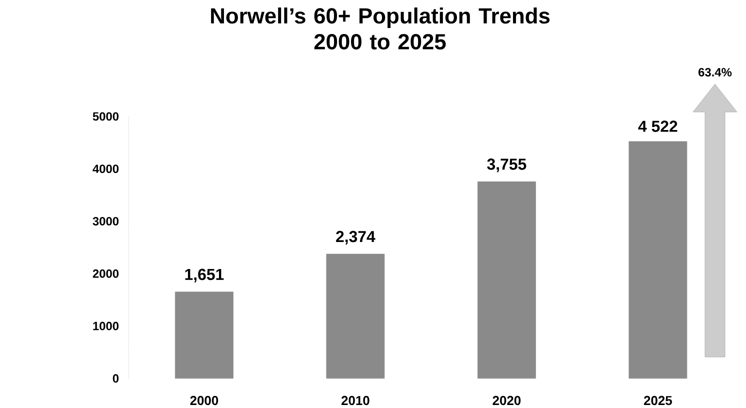 The height and width of the screenshot is (408, 746). I want to click on y-tick-label: 1000, so click(106, 326).